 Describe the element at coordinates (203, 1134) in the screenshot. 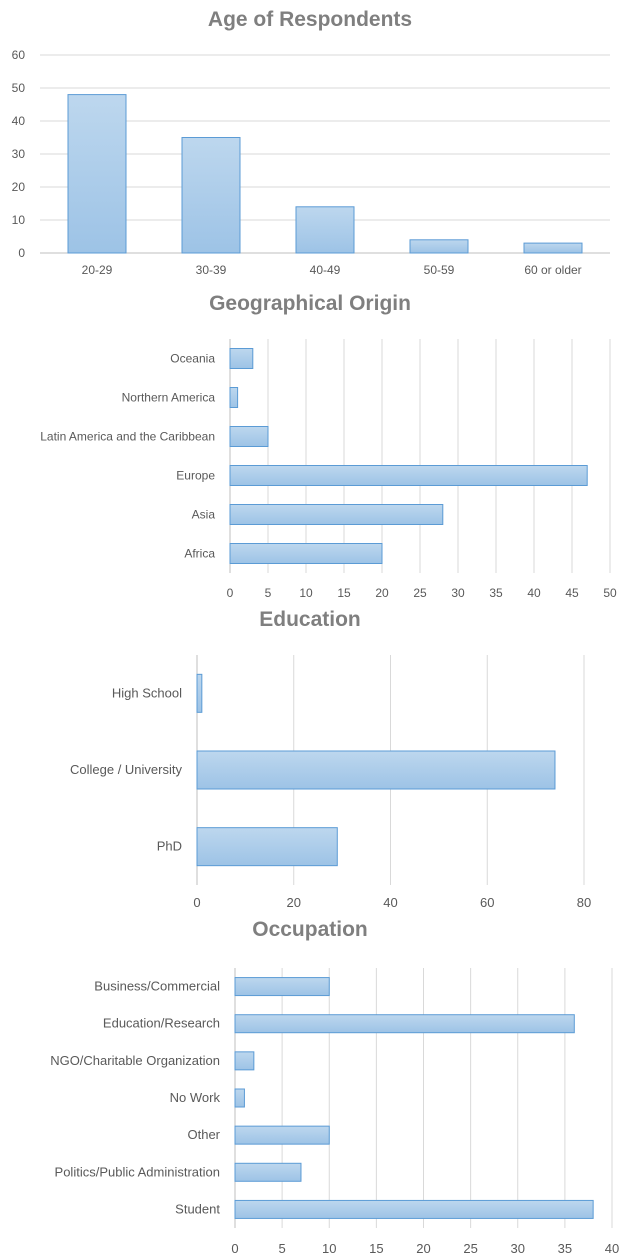

I see `category-label: Other` at that location.